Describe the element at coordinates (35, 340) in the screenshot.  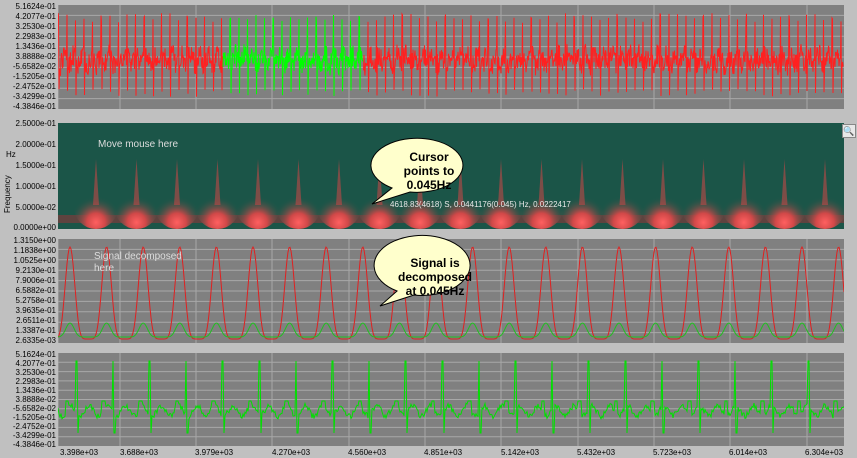
I see `y-tick: 2.6335e-03` at that location.